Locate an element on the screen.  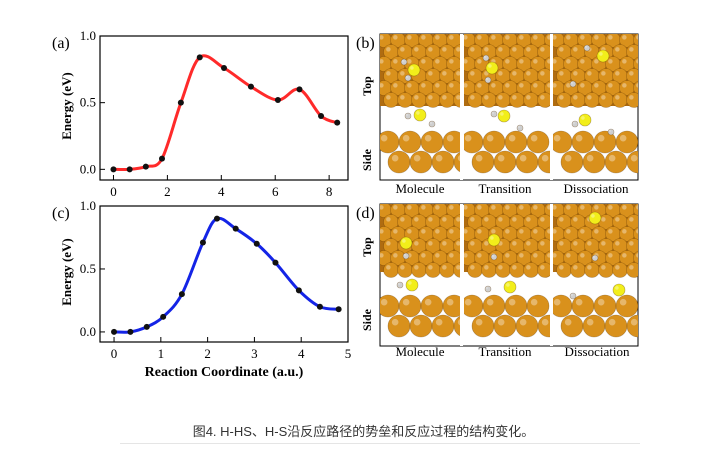
data-points-c is located at coordinates (226, 275).